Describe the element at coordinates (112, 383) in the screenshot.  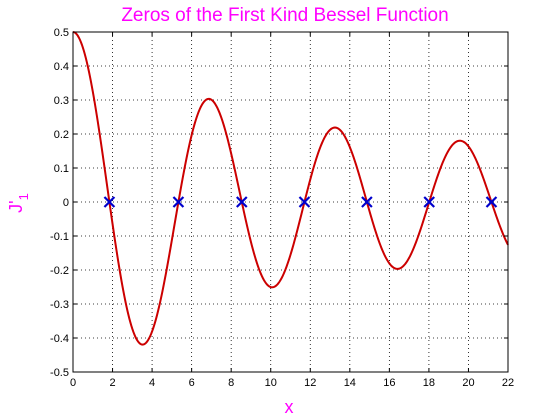
I see `x-tick-label-1: 2` at that location.